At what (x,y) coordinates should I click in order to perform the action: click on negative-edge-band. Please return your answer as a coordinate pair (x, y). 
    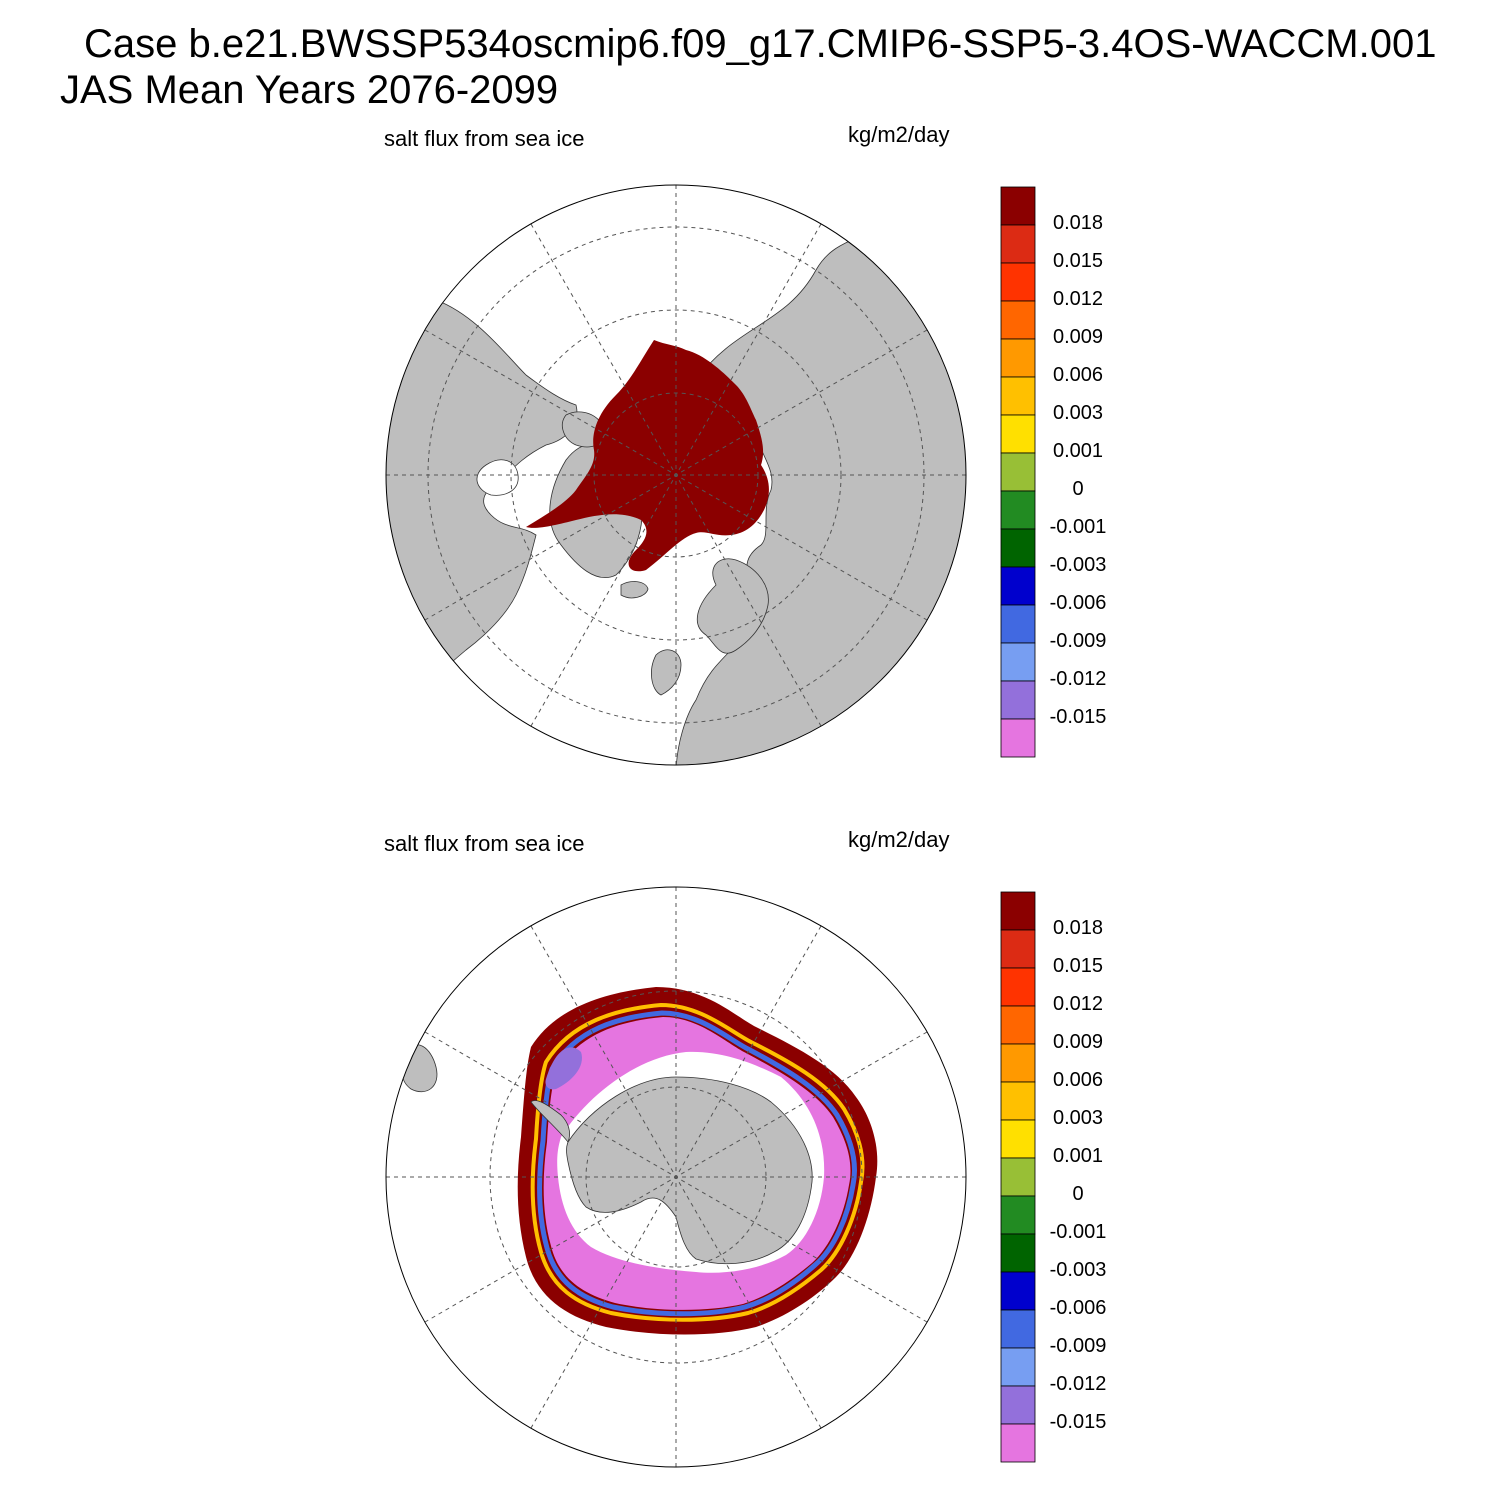
    Looking at the image, I should click on (697, 1163).